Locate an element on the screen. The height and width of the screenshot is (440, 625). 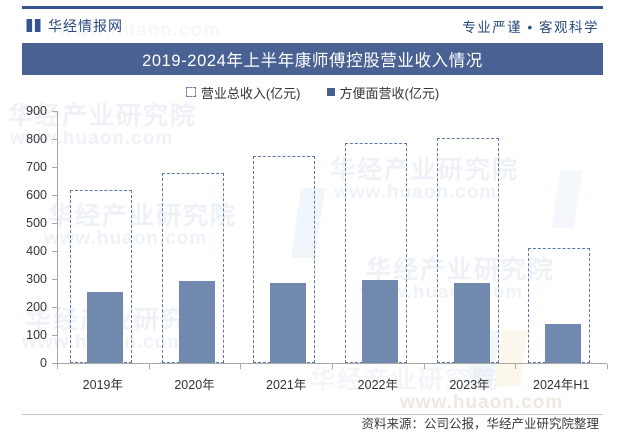
legend-label-noodle-revenue: 方便面营收(亿元) is located at coordinates (389, 93).